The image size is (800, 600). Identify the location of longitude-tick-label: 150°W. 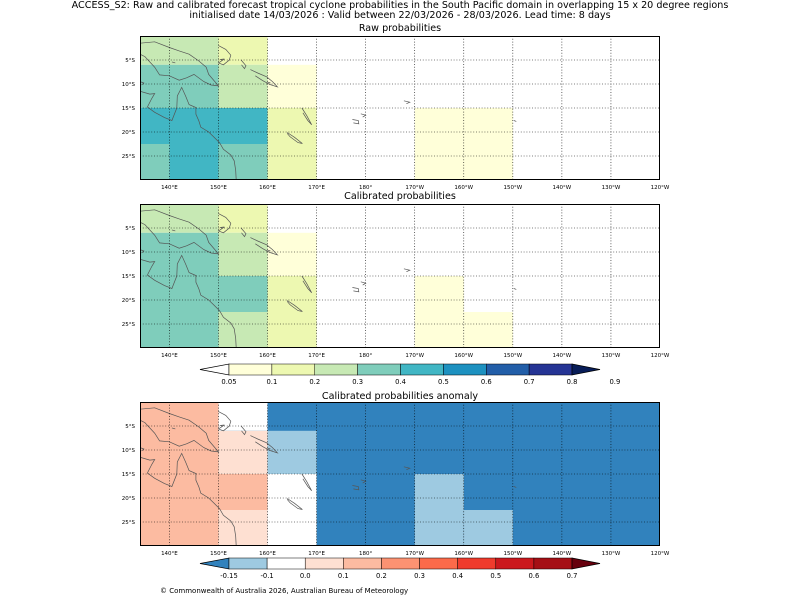
(512, 356).